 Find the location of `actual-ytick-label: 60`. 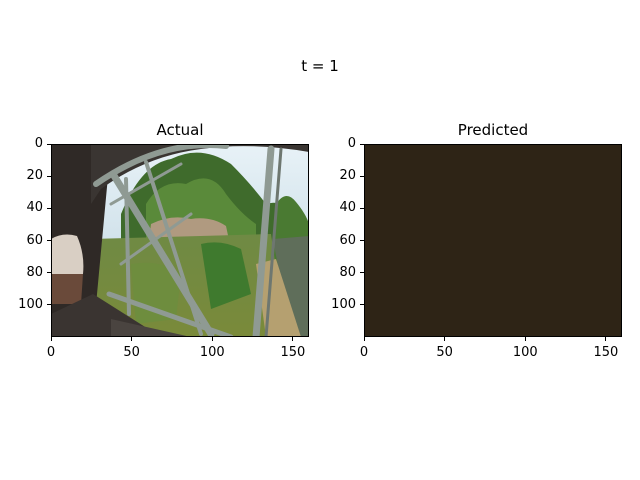

actual-ytick-label: 60 is located at coordinates (34, 240).